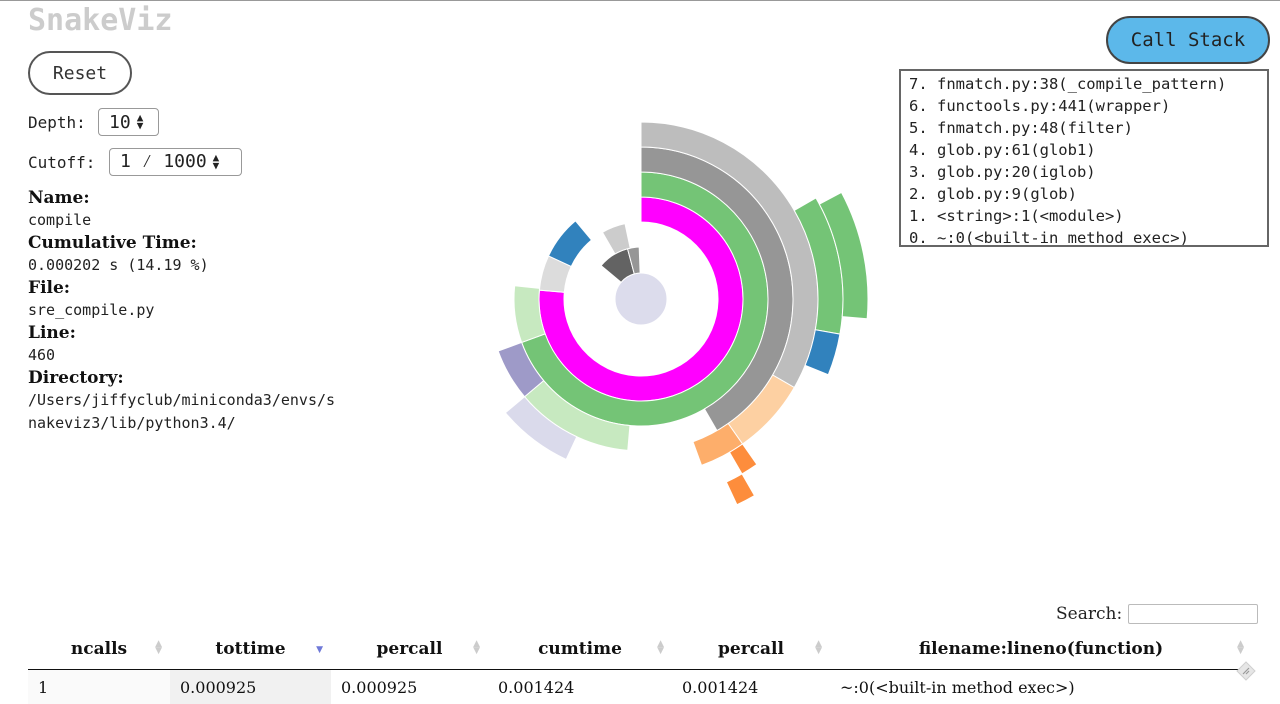  Describe the element at coordinates (1002, 172) in the screenshot. I see `call-stack-item: 3. glob.py:20(iglob)` at that location.